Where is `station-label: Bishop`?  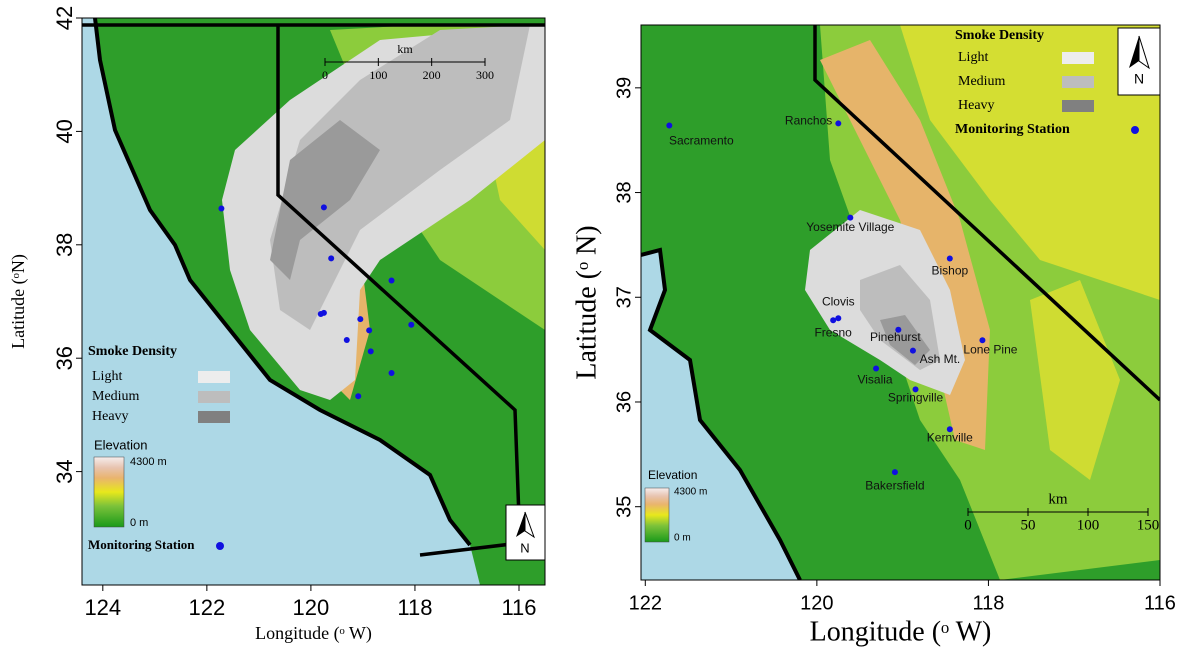
station-label: Bishop is located at coordinates (949, 271).